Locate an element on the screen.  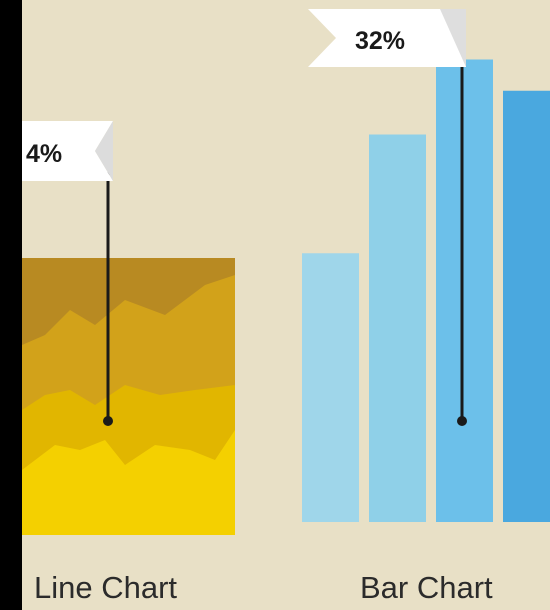
area-chart-caption: Line Chart is located at coordinates (106, 587).